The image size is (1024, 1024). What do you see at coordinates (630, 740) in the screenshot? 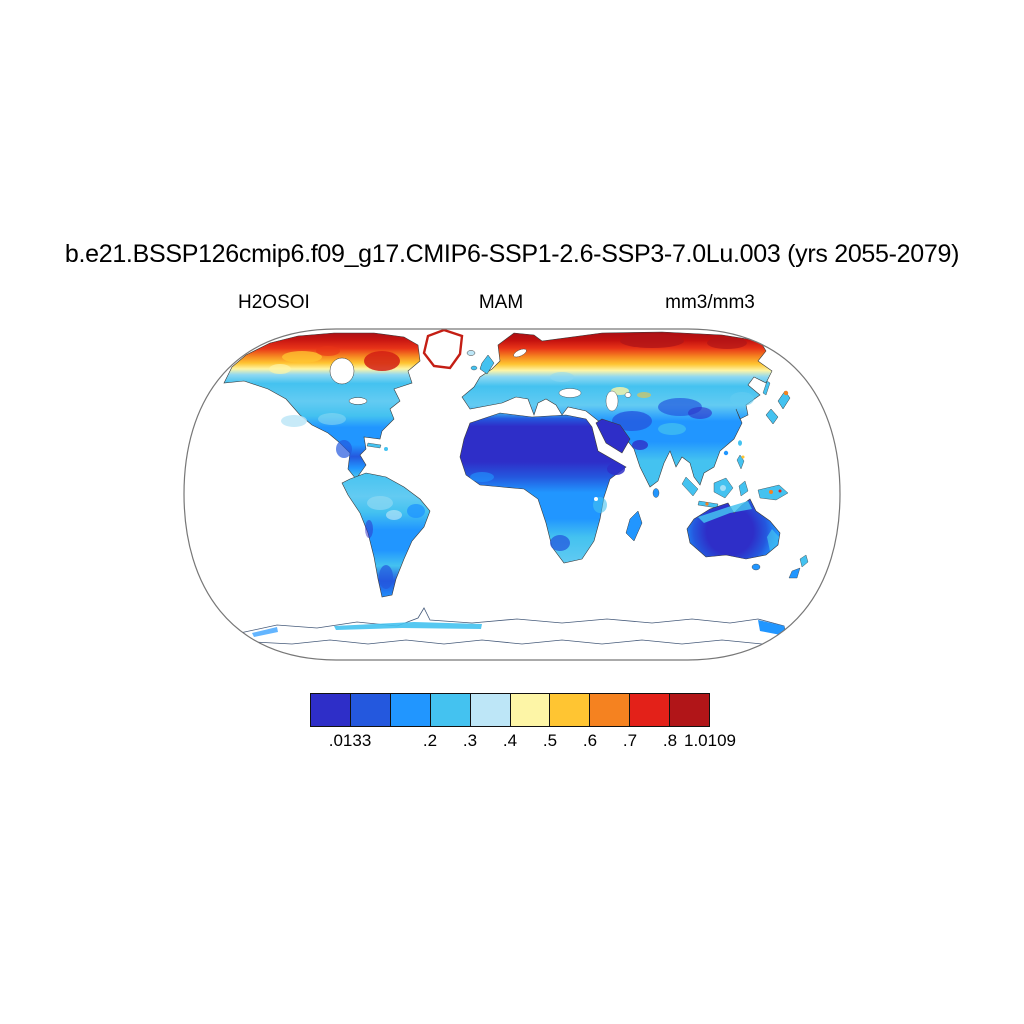
I see `colorbar-tick-label: .7` at bounding box center [630, 740].